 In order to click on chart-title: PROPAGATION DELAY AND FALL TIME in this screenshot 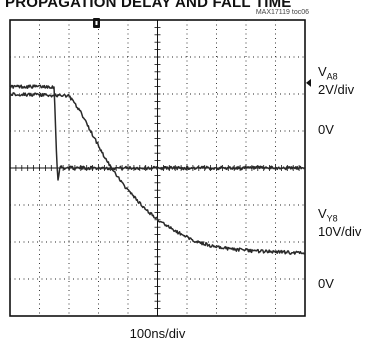, I will do `click(148, 5)`.